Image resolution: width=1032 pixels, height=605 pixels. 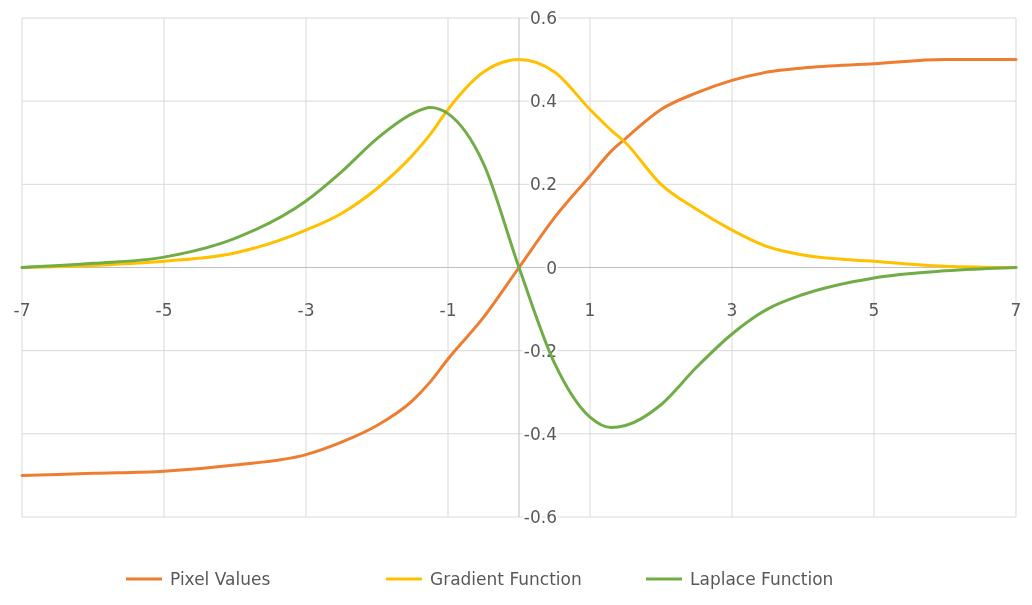 I want to click on y-tick-label: 0.2, so click(x=543, y=184).